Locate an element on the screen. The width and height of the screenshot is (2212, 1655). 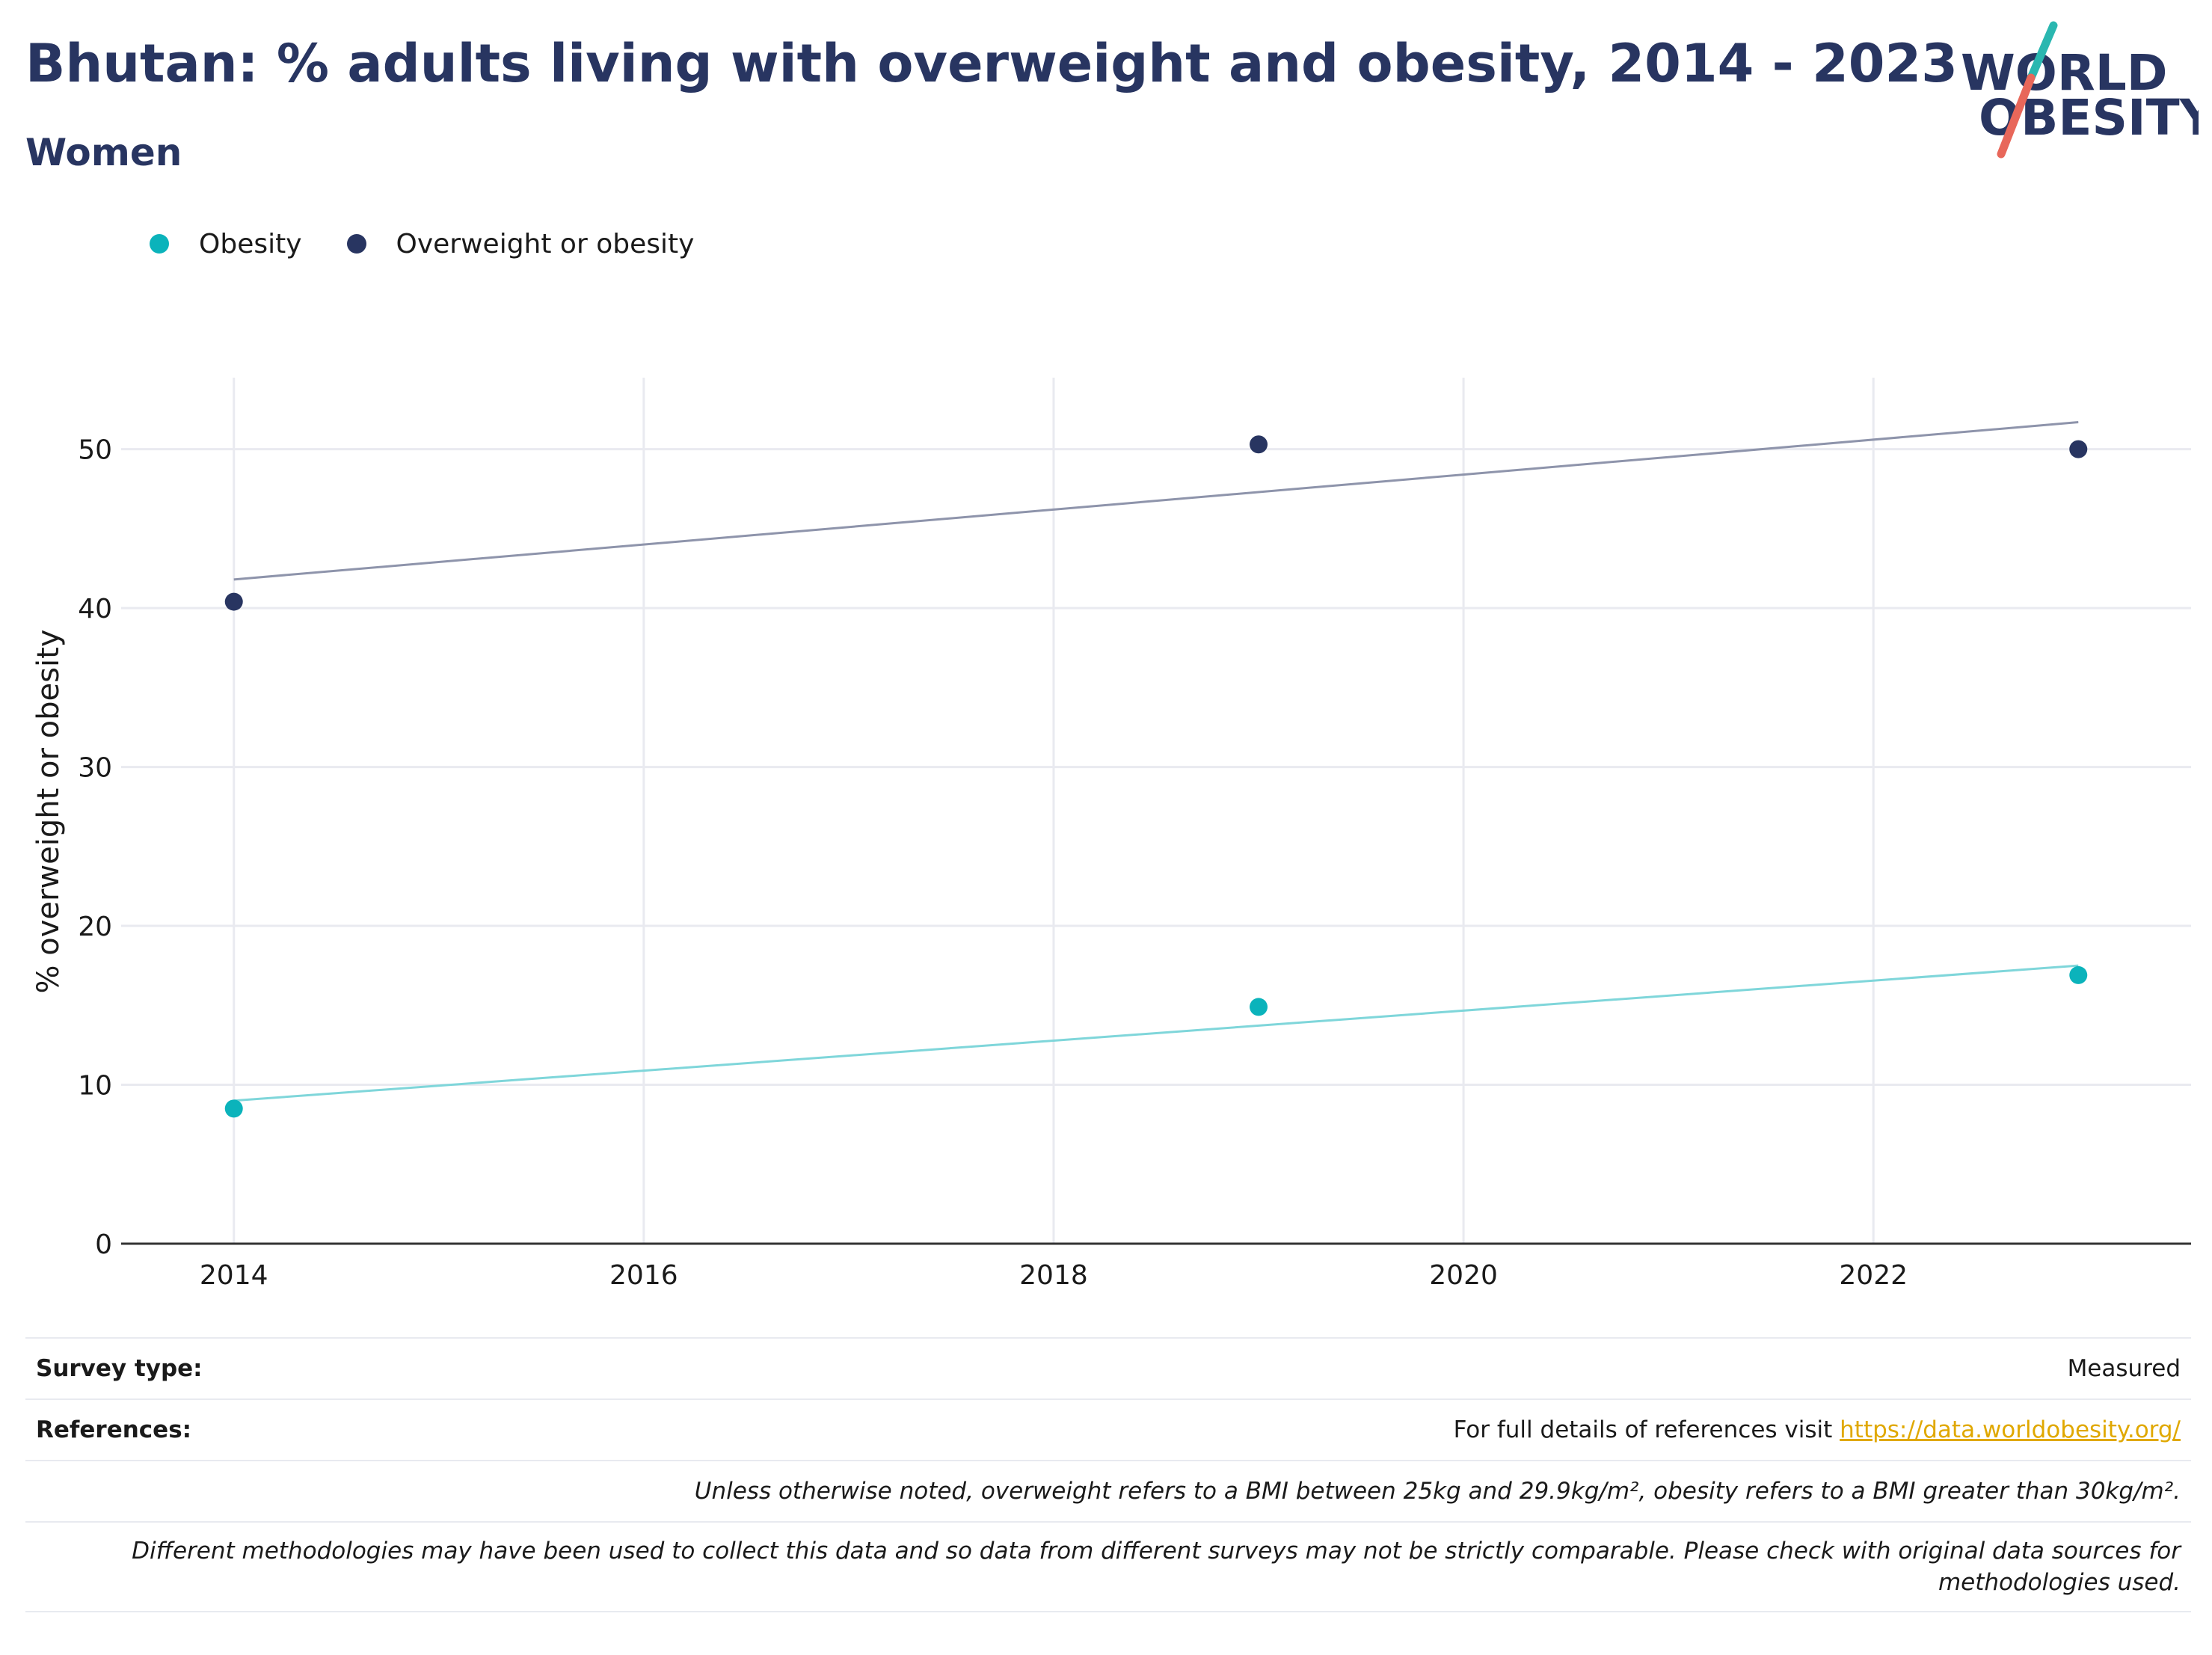
point-obesity-2014 is located at coordinates (233, 1108).